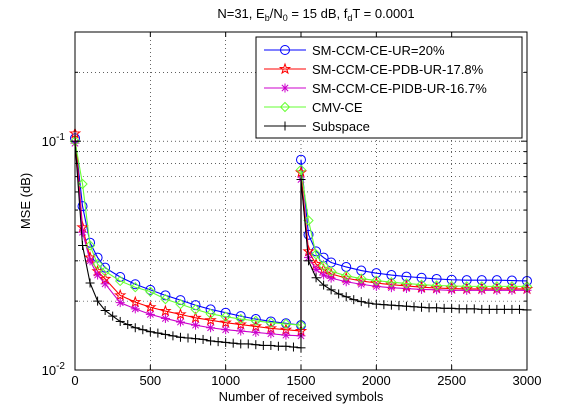  Describe the element at coordinates (25, 201) in the screenshot. I see `y-axis-label: MSE (dB)` at that location.